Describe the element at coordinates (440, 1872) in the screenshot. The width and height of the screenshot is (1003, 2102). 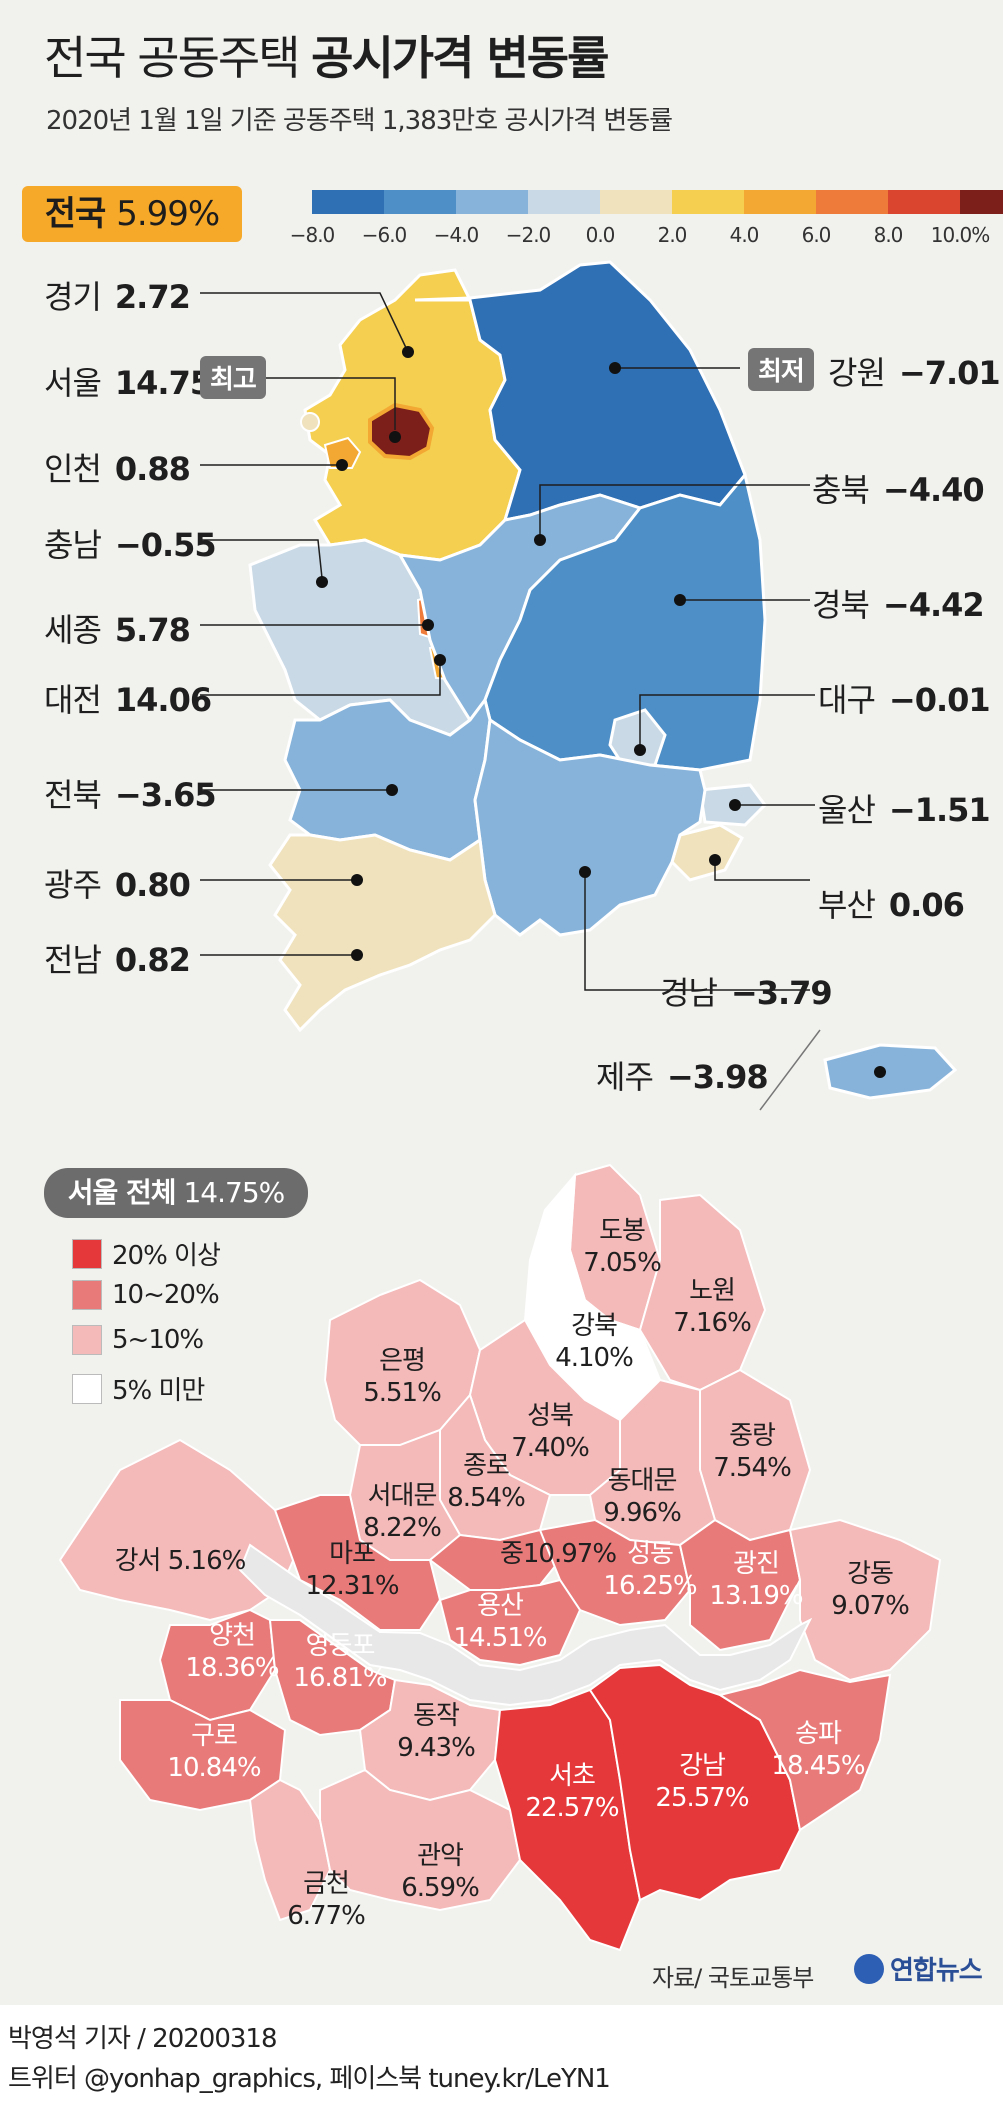
I see `district-label: 관악 6.59%` at that location.